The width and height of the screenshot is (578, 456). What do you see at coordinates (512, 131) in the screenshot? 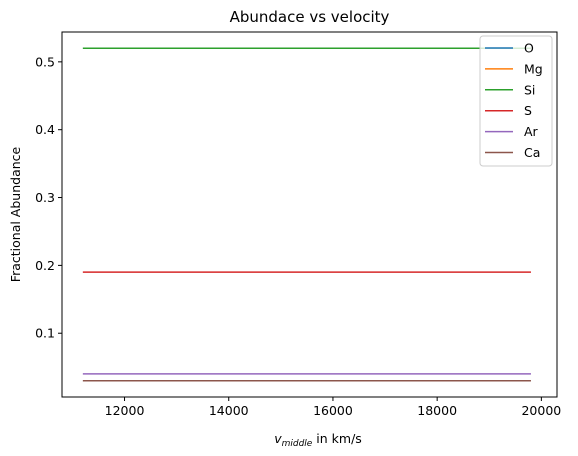
I see `legend-item-ar: Ar` at bounding box center [512, 131].